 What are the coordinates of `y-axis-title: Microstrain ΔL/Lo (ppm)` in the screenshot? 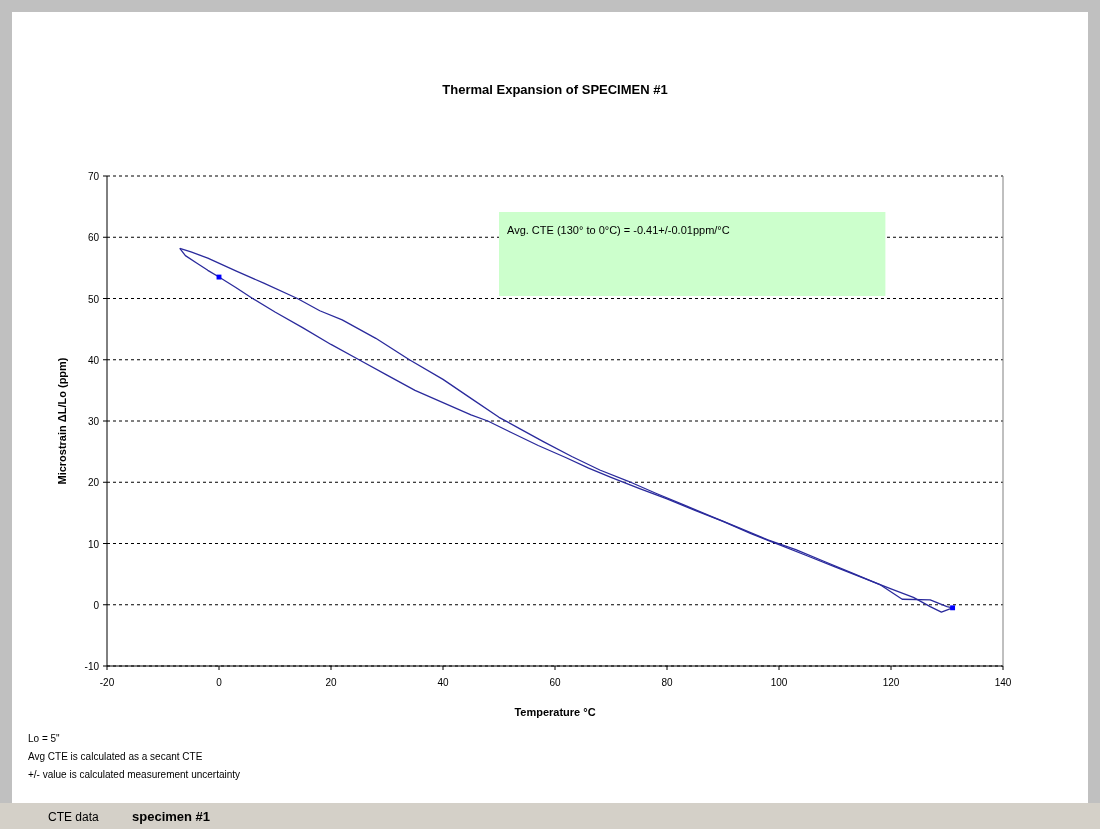 It's located at (62, 421).